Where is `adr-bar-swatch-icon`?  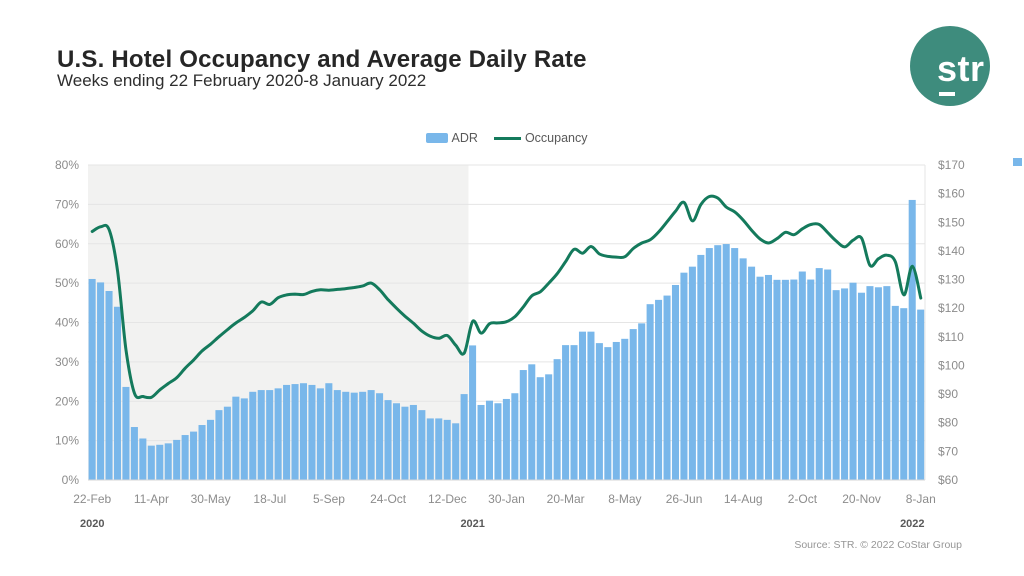
adr-bar-swatch-icon is located at coordinates (436, 138).